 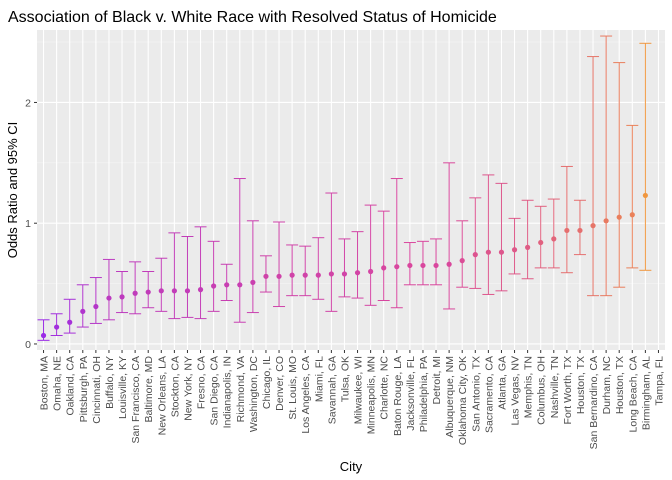 I want to click on x-tick-label: Fresno, CA, so click(x=202, y=382).